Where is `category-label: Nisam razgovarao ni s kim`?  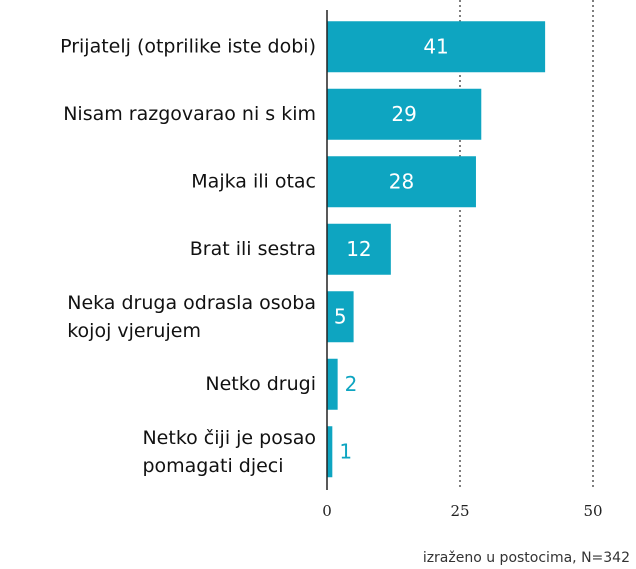
category-label: Nisam razgovarao ni s kim is located at coordinates (189, 114).